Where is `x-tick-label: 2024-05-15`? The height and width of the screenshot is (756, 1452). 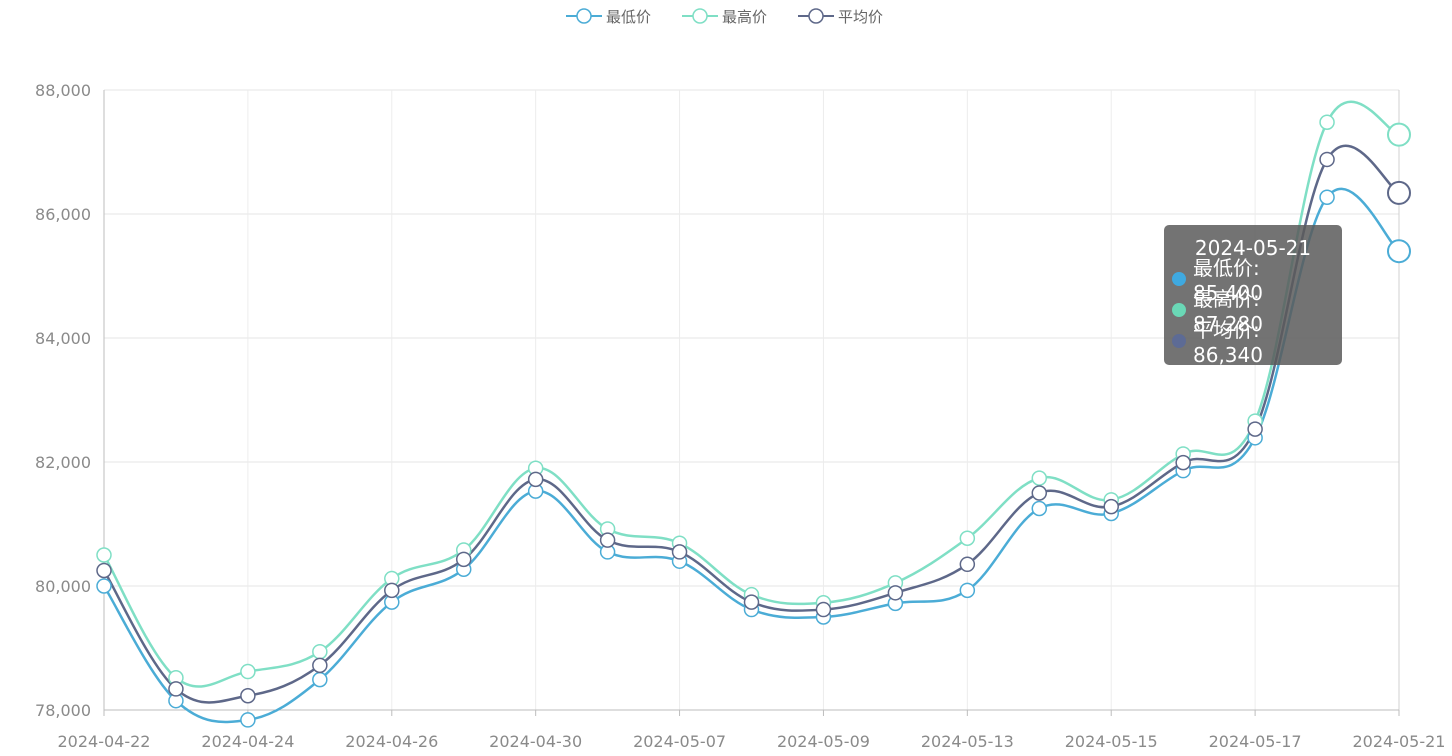
x-tick-label: 2024-05-15 is located at coordinates (1111, 741).